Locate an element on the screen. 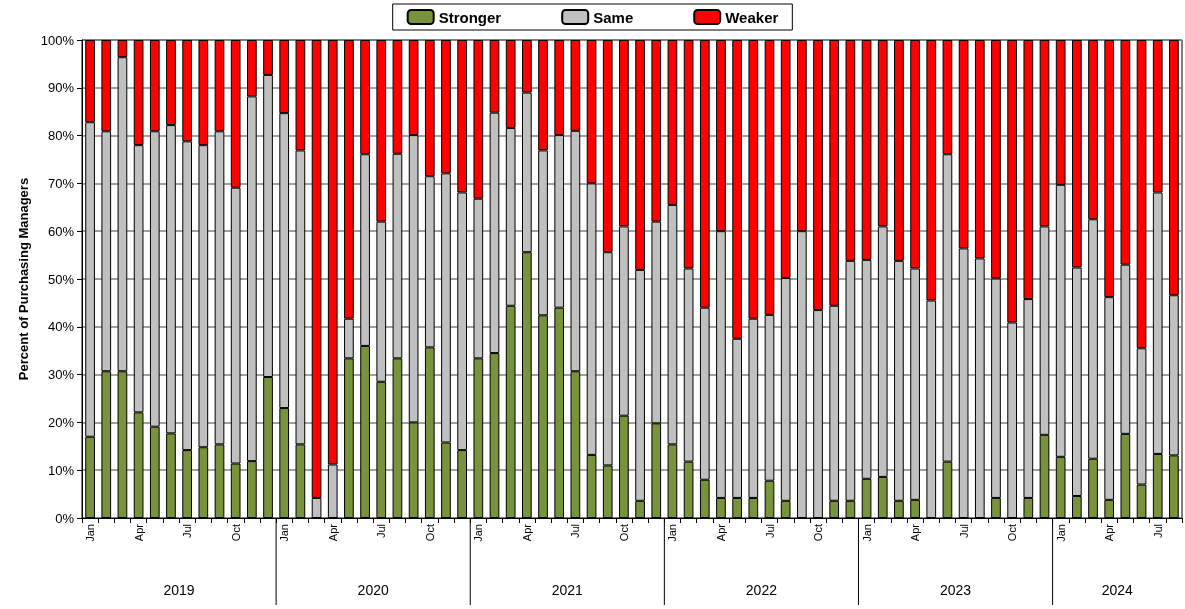  text: 2019 is located at coordinates (179, 590).